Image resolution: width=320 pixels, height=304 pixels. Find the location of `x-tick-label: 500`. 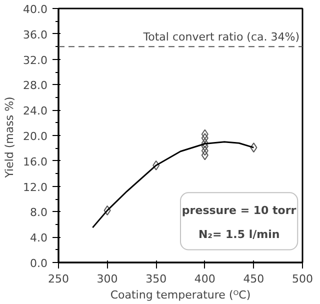

x-tick-label: 500 is located at coordinates (302, 279).